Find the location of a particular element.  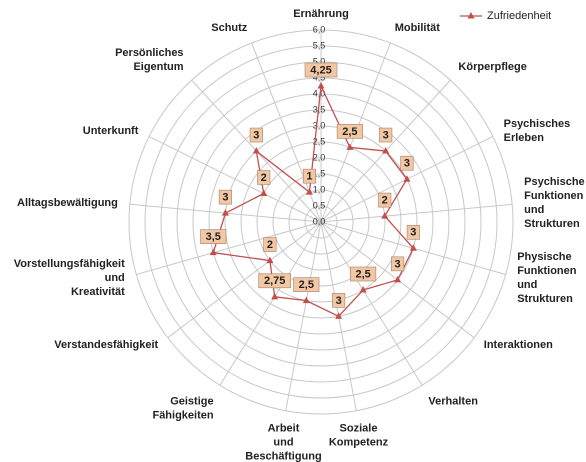

category-label: Ernährung is located at coordinates (321, 14).